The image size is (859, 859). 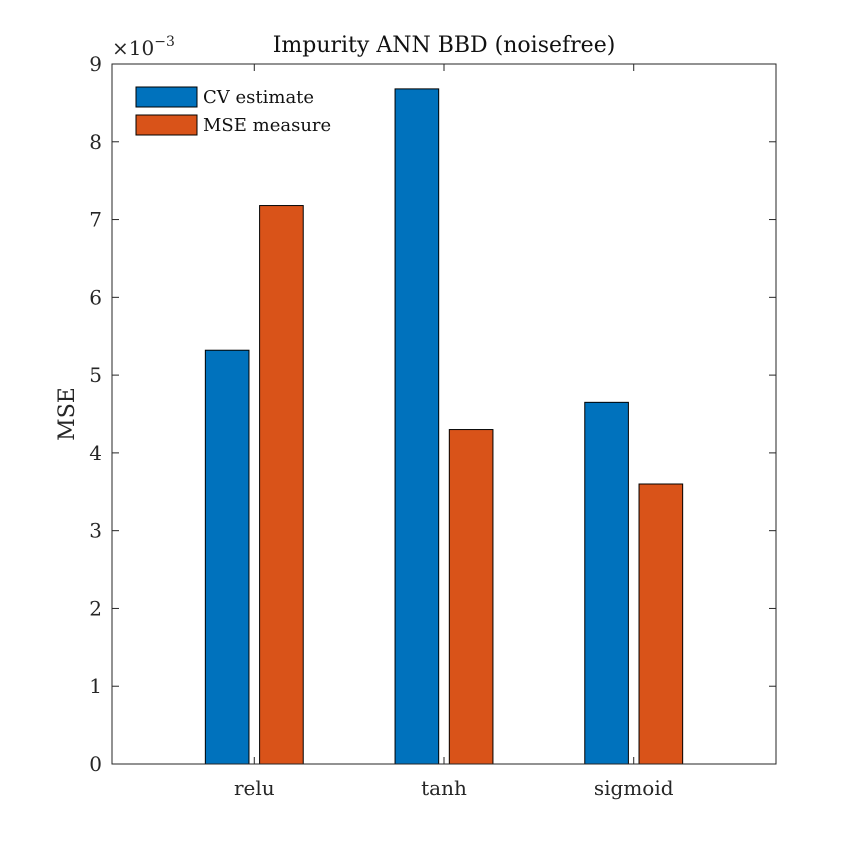 What do you see at coordinates (233, 111) in the screenshot?
I see `legend: CV estimate MSE measure` at bounding box center [233, 111].